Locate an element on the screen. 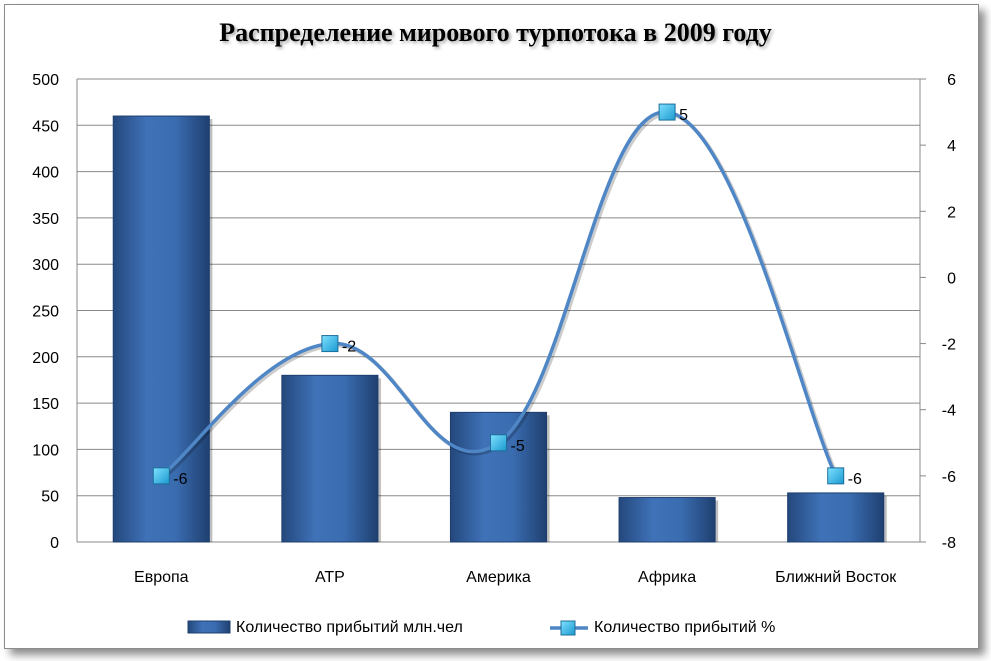 The height and width of the screenshot is (661, 991). data-label: -2 is located at coordinates (349, 347).